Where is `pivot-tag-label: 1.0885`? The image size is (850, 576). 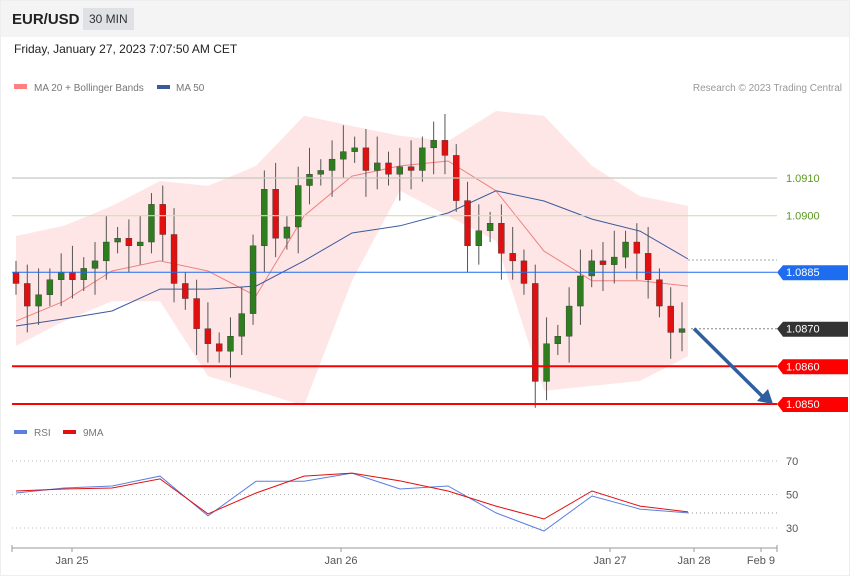
pivot-tag-label: 1.0885 is located at coordinates (803, 273).